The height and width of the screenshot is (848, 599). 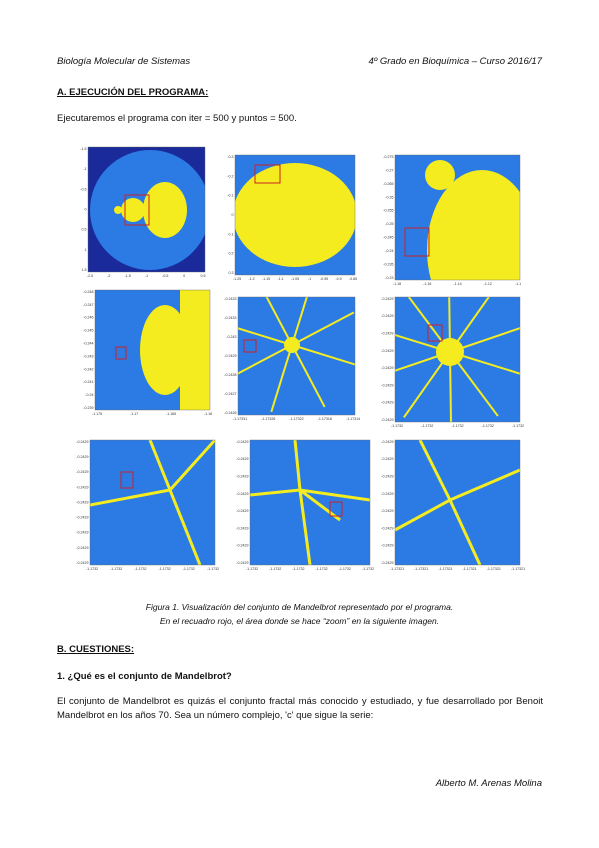 I want to click on x-tick-label: -1.17326, so click(x=268, y=419).